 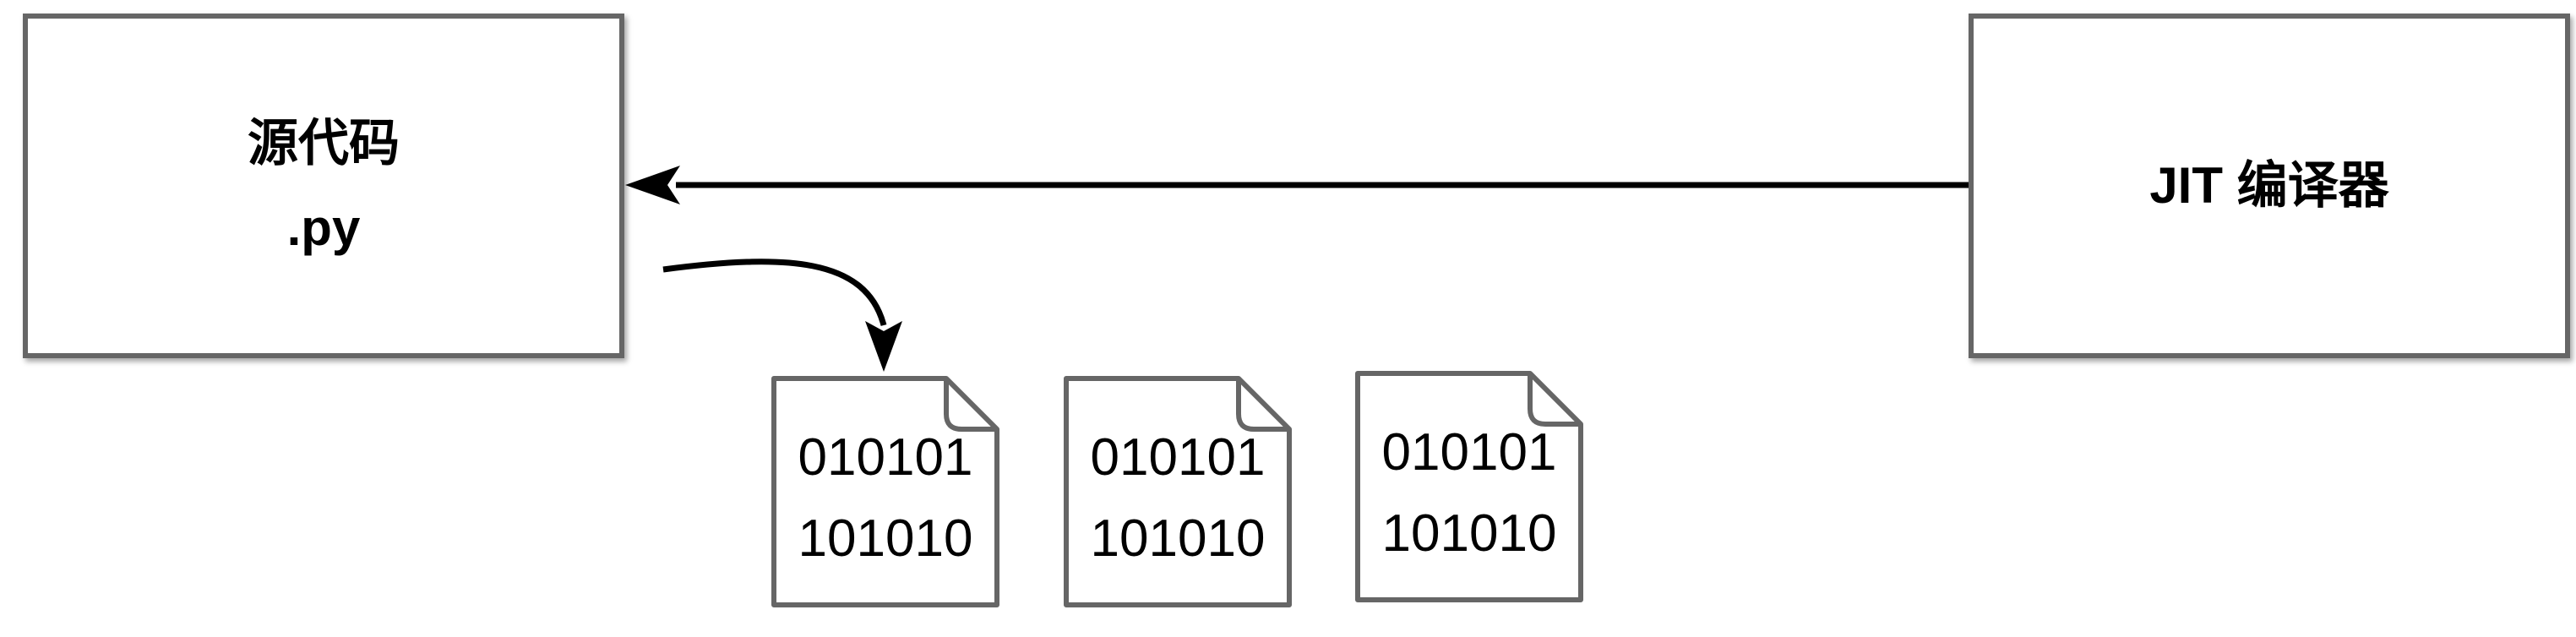 I want to click on bytecode-file-2: 010101 101010, so click(x=1177, y=491).